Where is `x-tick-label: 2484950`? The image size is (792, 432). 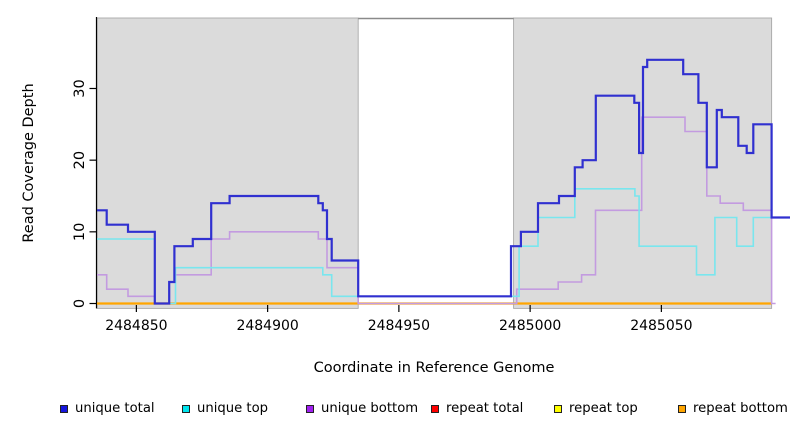
x-tick-label: 2484950 is located at coordinates (399, 326).